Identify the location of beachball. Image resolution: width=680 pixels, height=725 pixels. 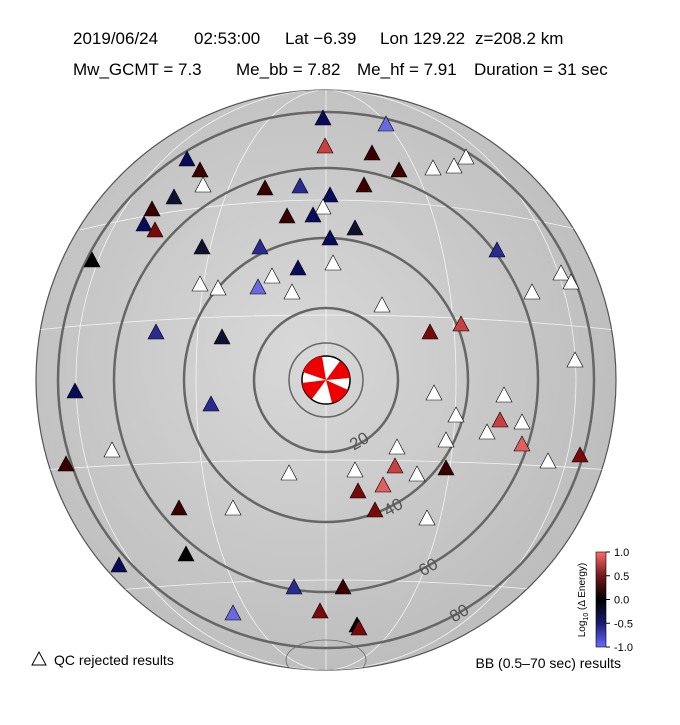
(326, 380).